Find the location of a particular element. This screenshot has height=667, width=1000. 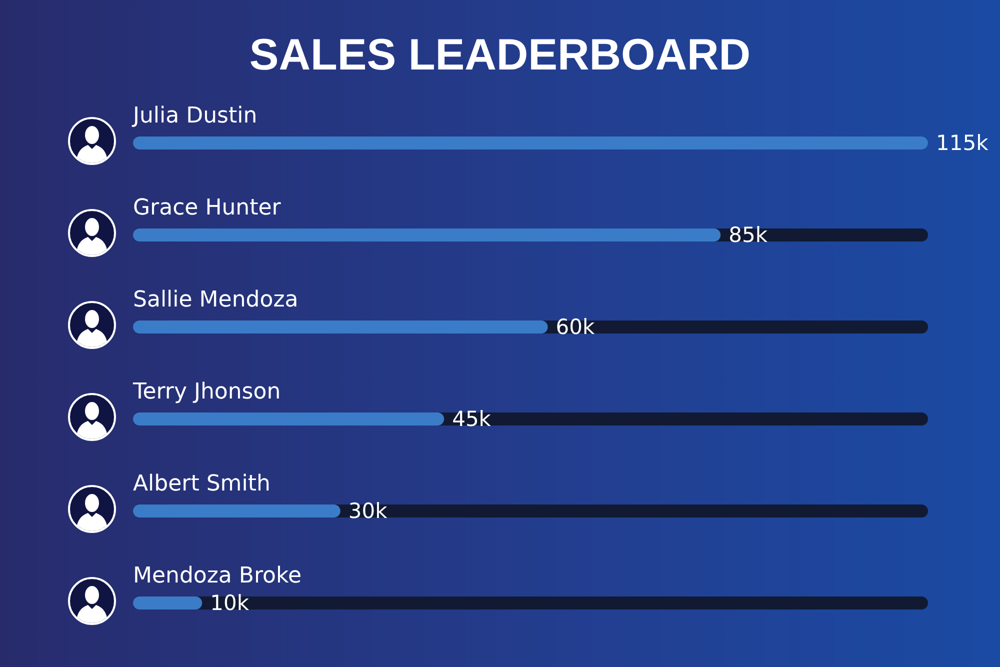

y-tick-label: Sallie Mendoza is located at coordinates (215, 300).